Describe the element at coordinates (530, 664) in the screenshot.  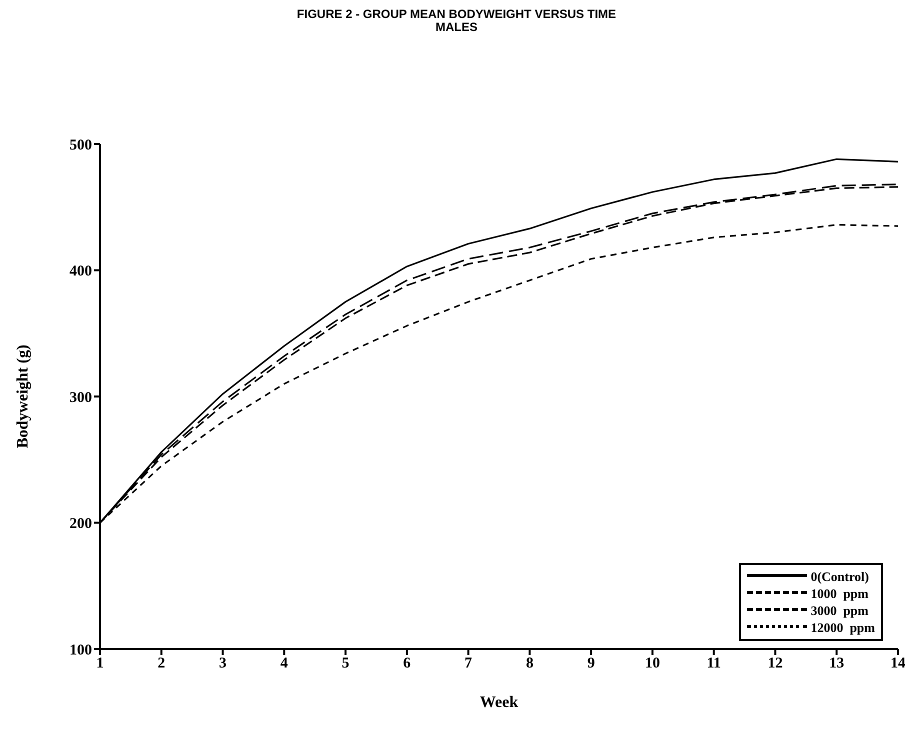
I see `x-tick-label: 8` at that location.